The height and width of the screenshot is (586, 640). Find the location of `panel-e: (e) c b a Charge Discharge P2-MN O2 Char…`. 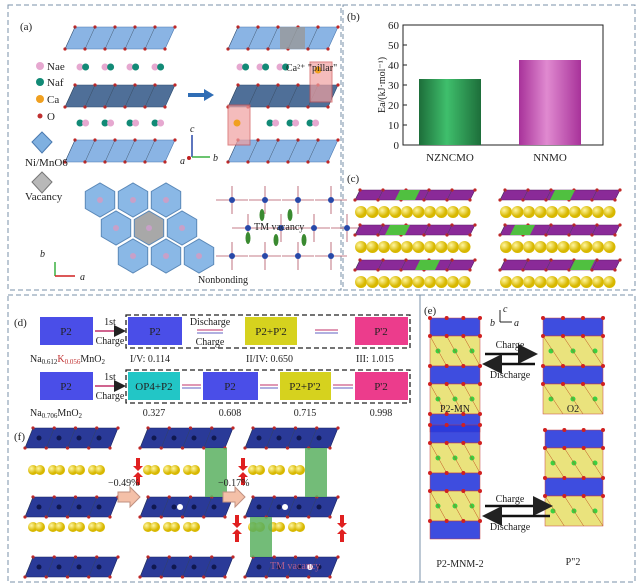

panel-e: (e) c b a Charge Discharge P2-MN O2 Char… is located at coordinates (514, 437).